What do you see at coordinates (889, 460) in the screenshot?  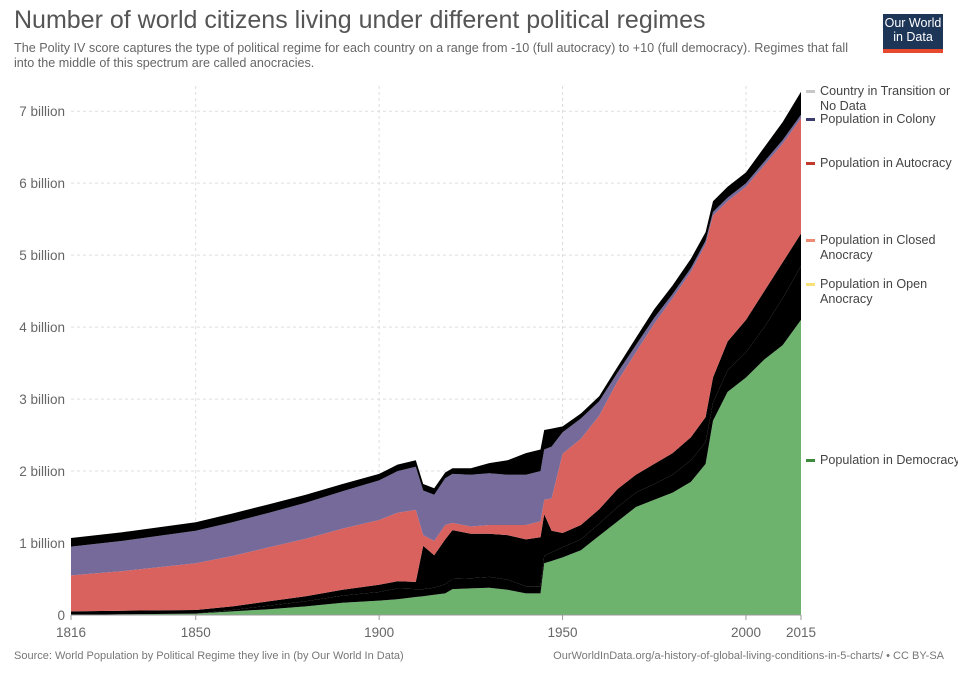 I see `legend-label: Population in Democracy` at bounding box center [889, 460].